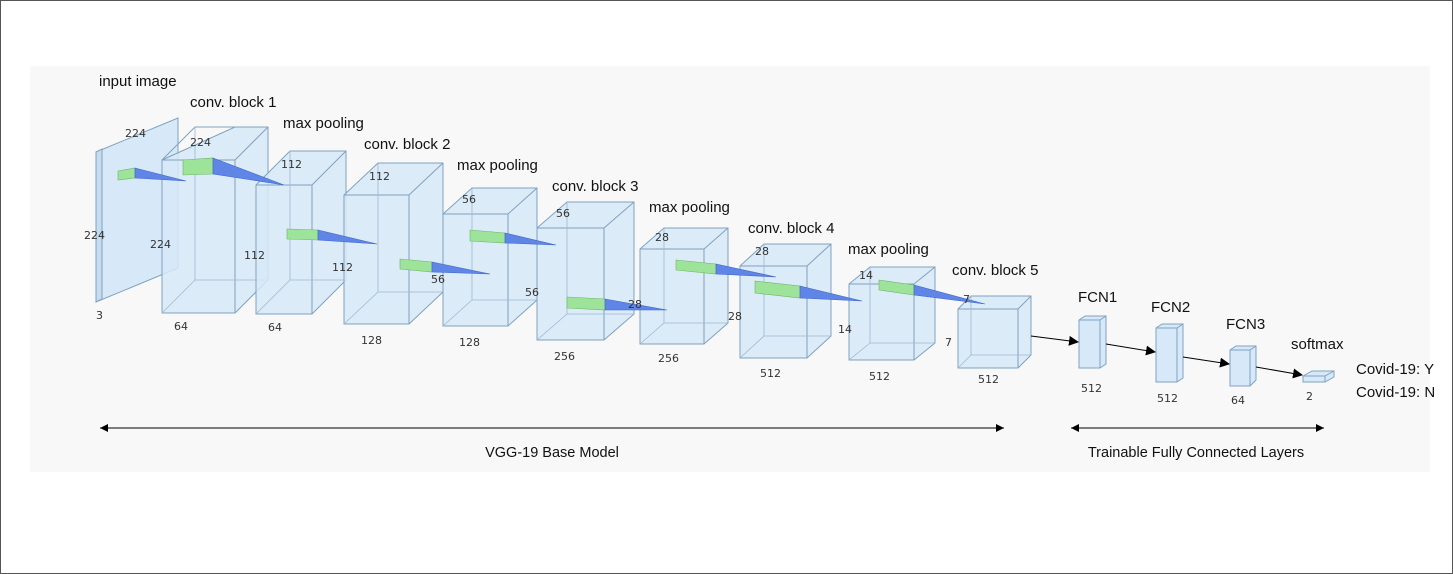  I want to click on dim-input-top: 224, so click(135, 133).